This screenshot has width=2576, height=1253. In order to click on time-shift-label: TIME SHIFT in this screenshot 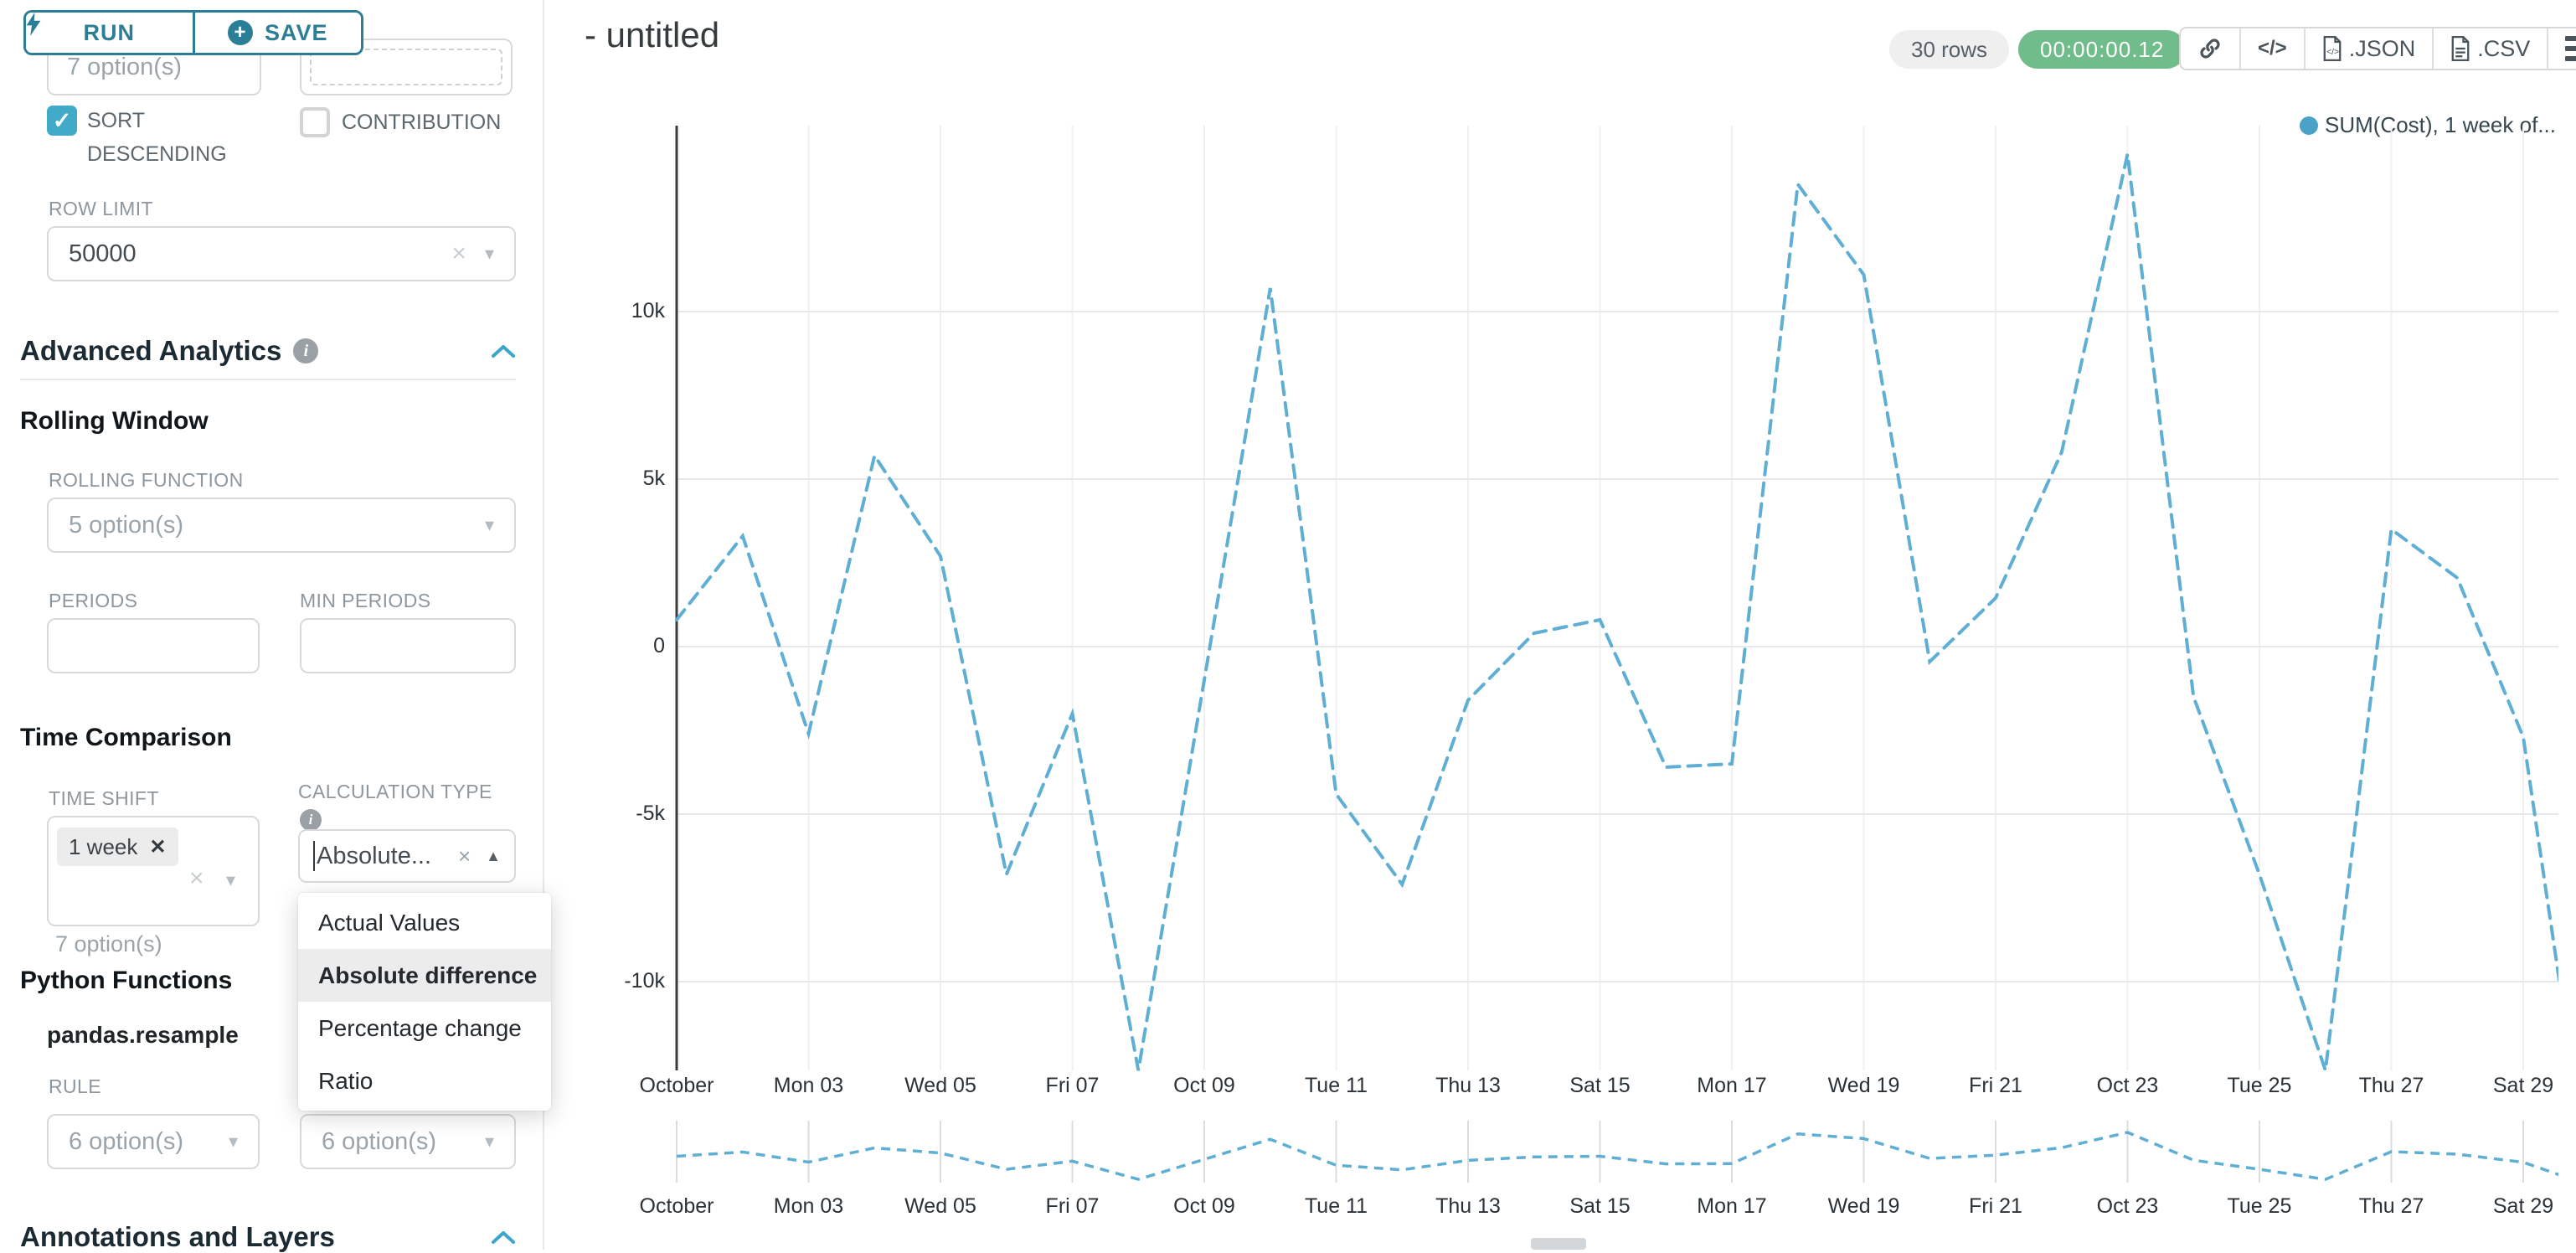, I will do `click(104, 798)`.